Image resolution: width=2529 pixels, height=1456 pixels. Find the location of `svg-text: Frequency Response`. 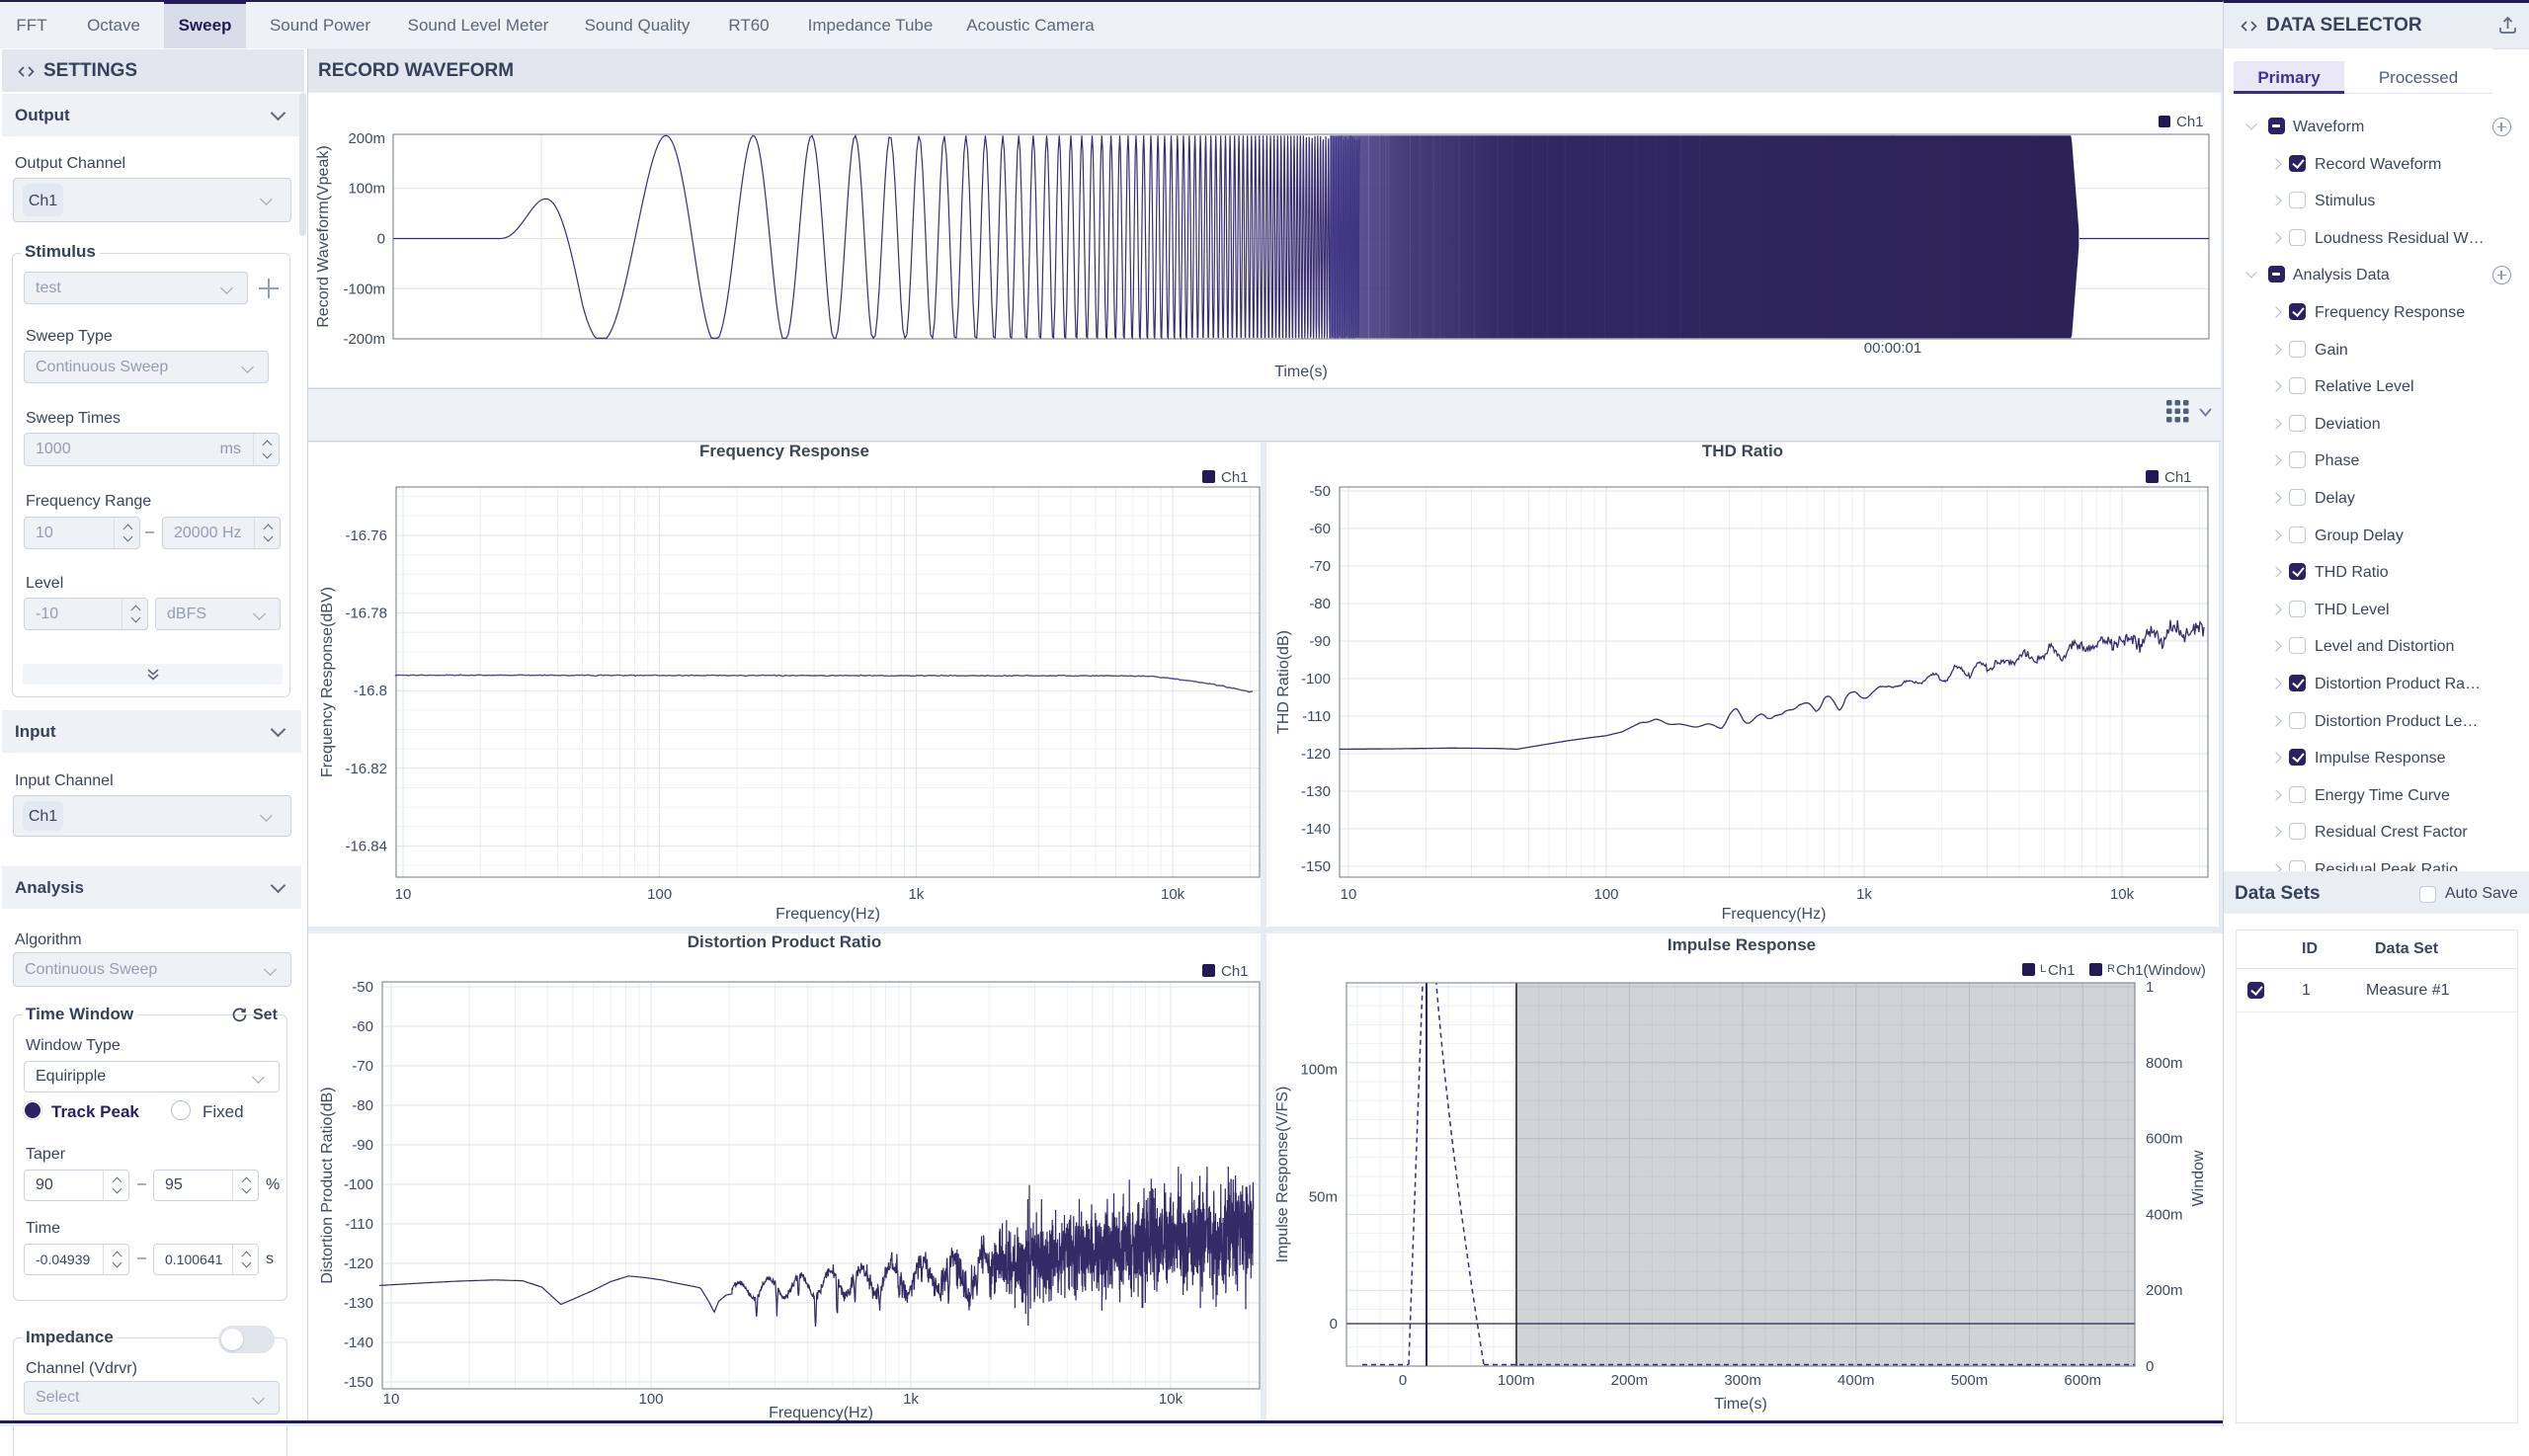

svg-text: Frequency Response is located at coordinates (784, 451).